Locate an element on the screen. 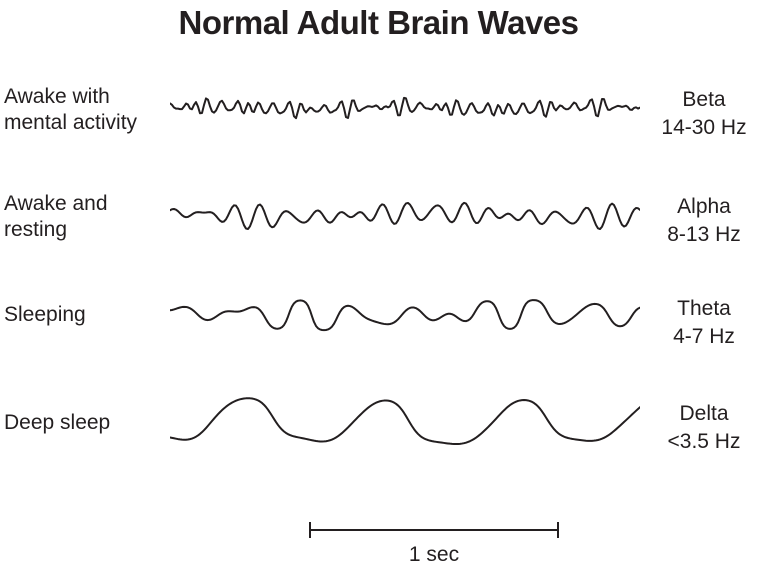 This screenshot has height=572, width=757. band-name: Delta is located at coordinates (704, 413).